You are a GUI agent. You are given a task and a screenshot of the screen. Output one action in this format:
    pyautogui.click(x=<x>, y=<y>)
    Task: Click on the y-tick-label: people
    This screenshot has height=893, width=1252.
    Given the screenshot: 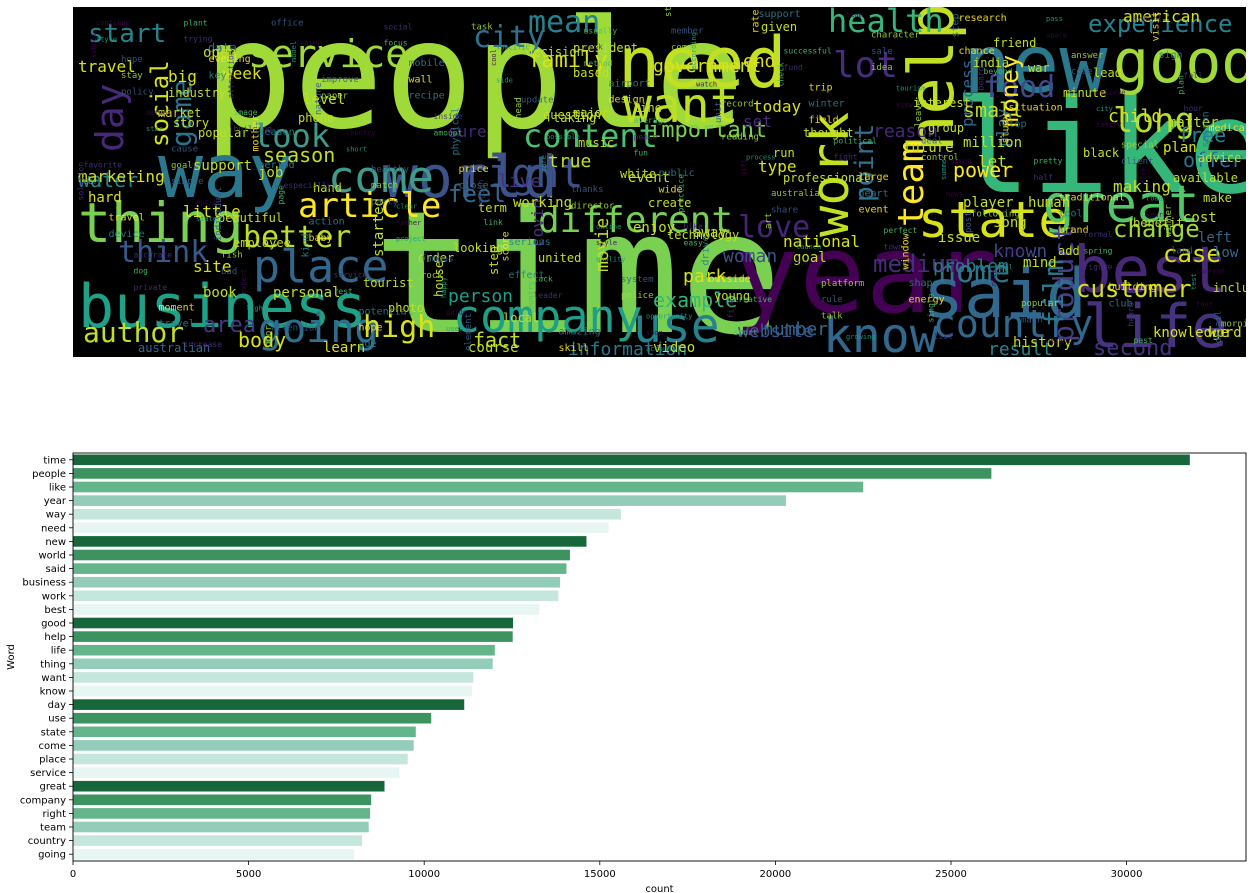 What is the action you would take?
    pyautogui.click(x=49, y=474)
    